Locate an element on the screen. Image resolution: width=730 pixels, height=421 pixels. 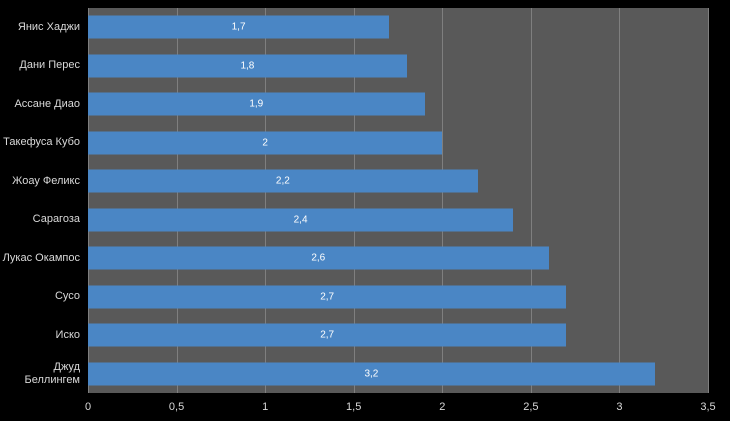
chart-row: Янис Хаджи 1,7 is located at coordinates (354, 27).